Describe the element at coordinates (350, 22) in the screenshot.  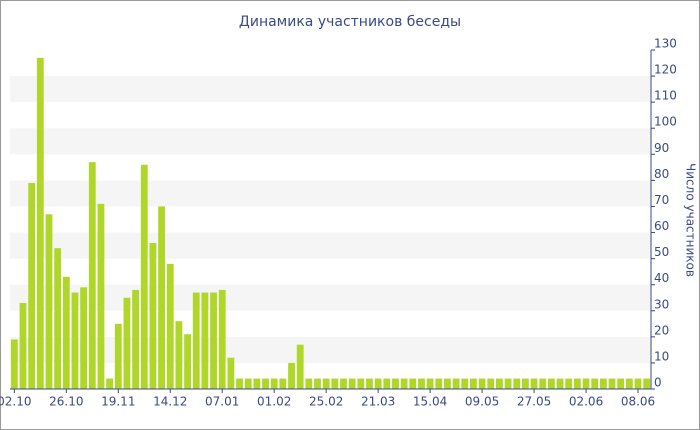
I see `chart-title: Динамика участников беседы` at that location.